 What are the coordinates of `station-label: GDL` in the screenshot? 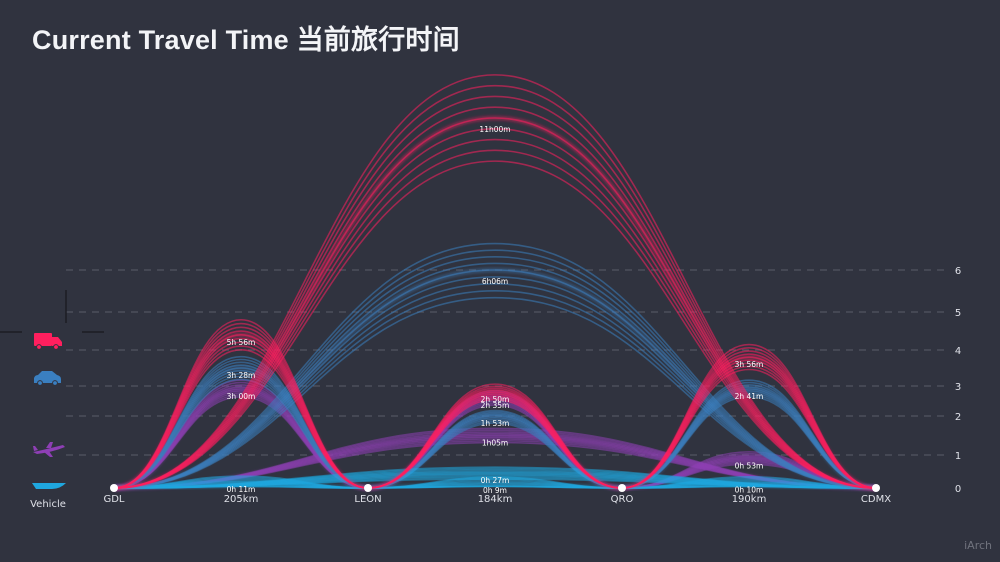 It's located at (113, 499).